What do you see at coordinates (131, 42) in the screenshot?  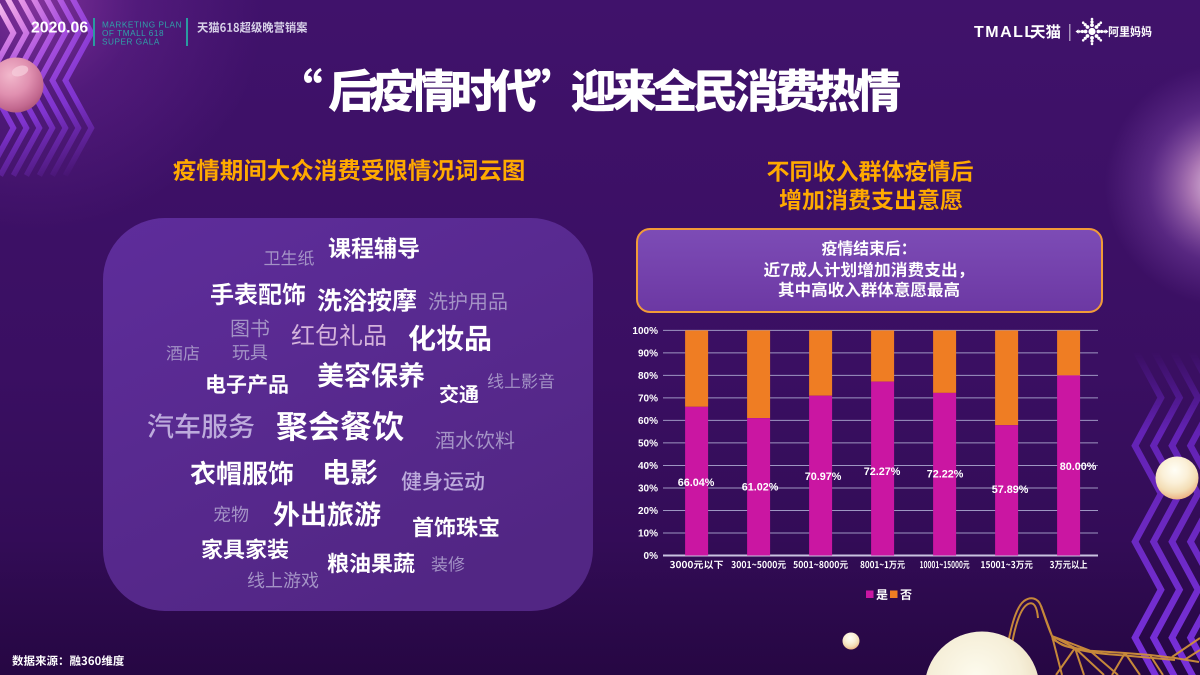 I see `svg-text: SUPER GALA` at bounding box center [131, 42].